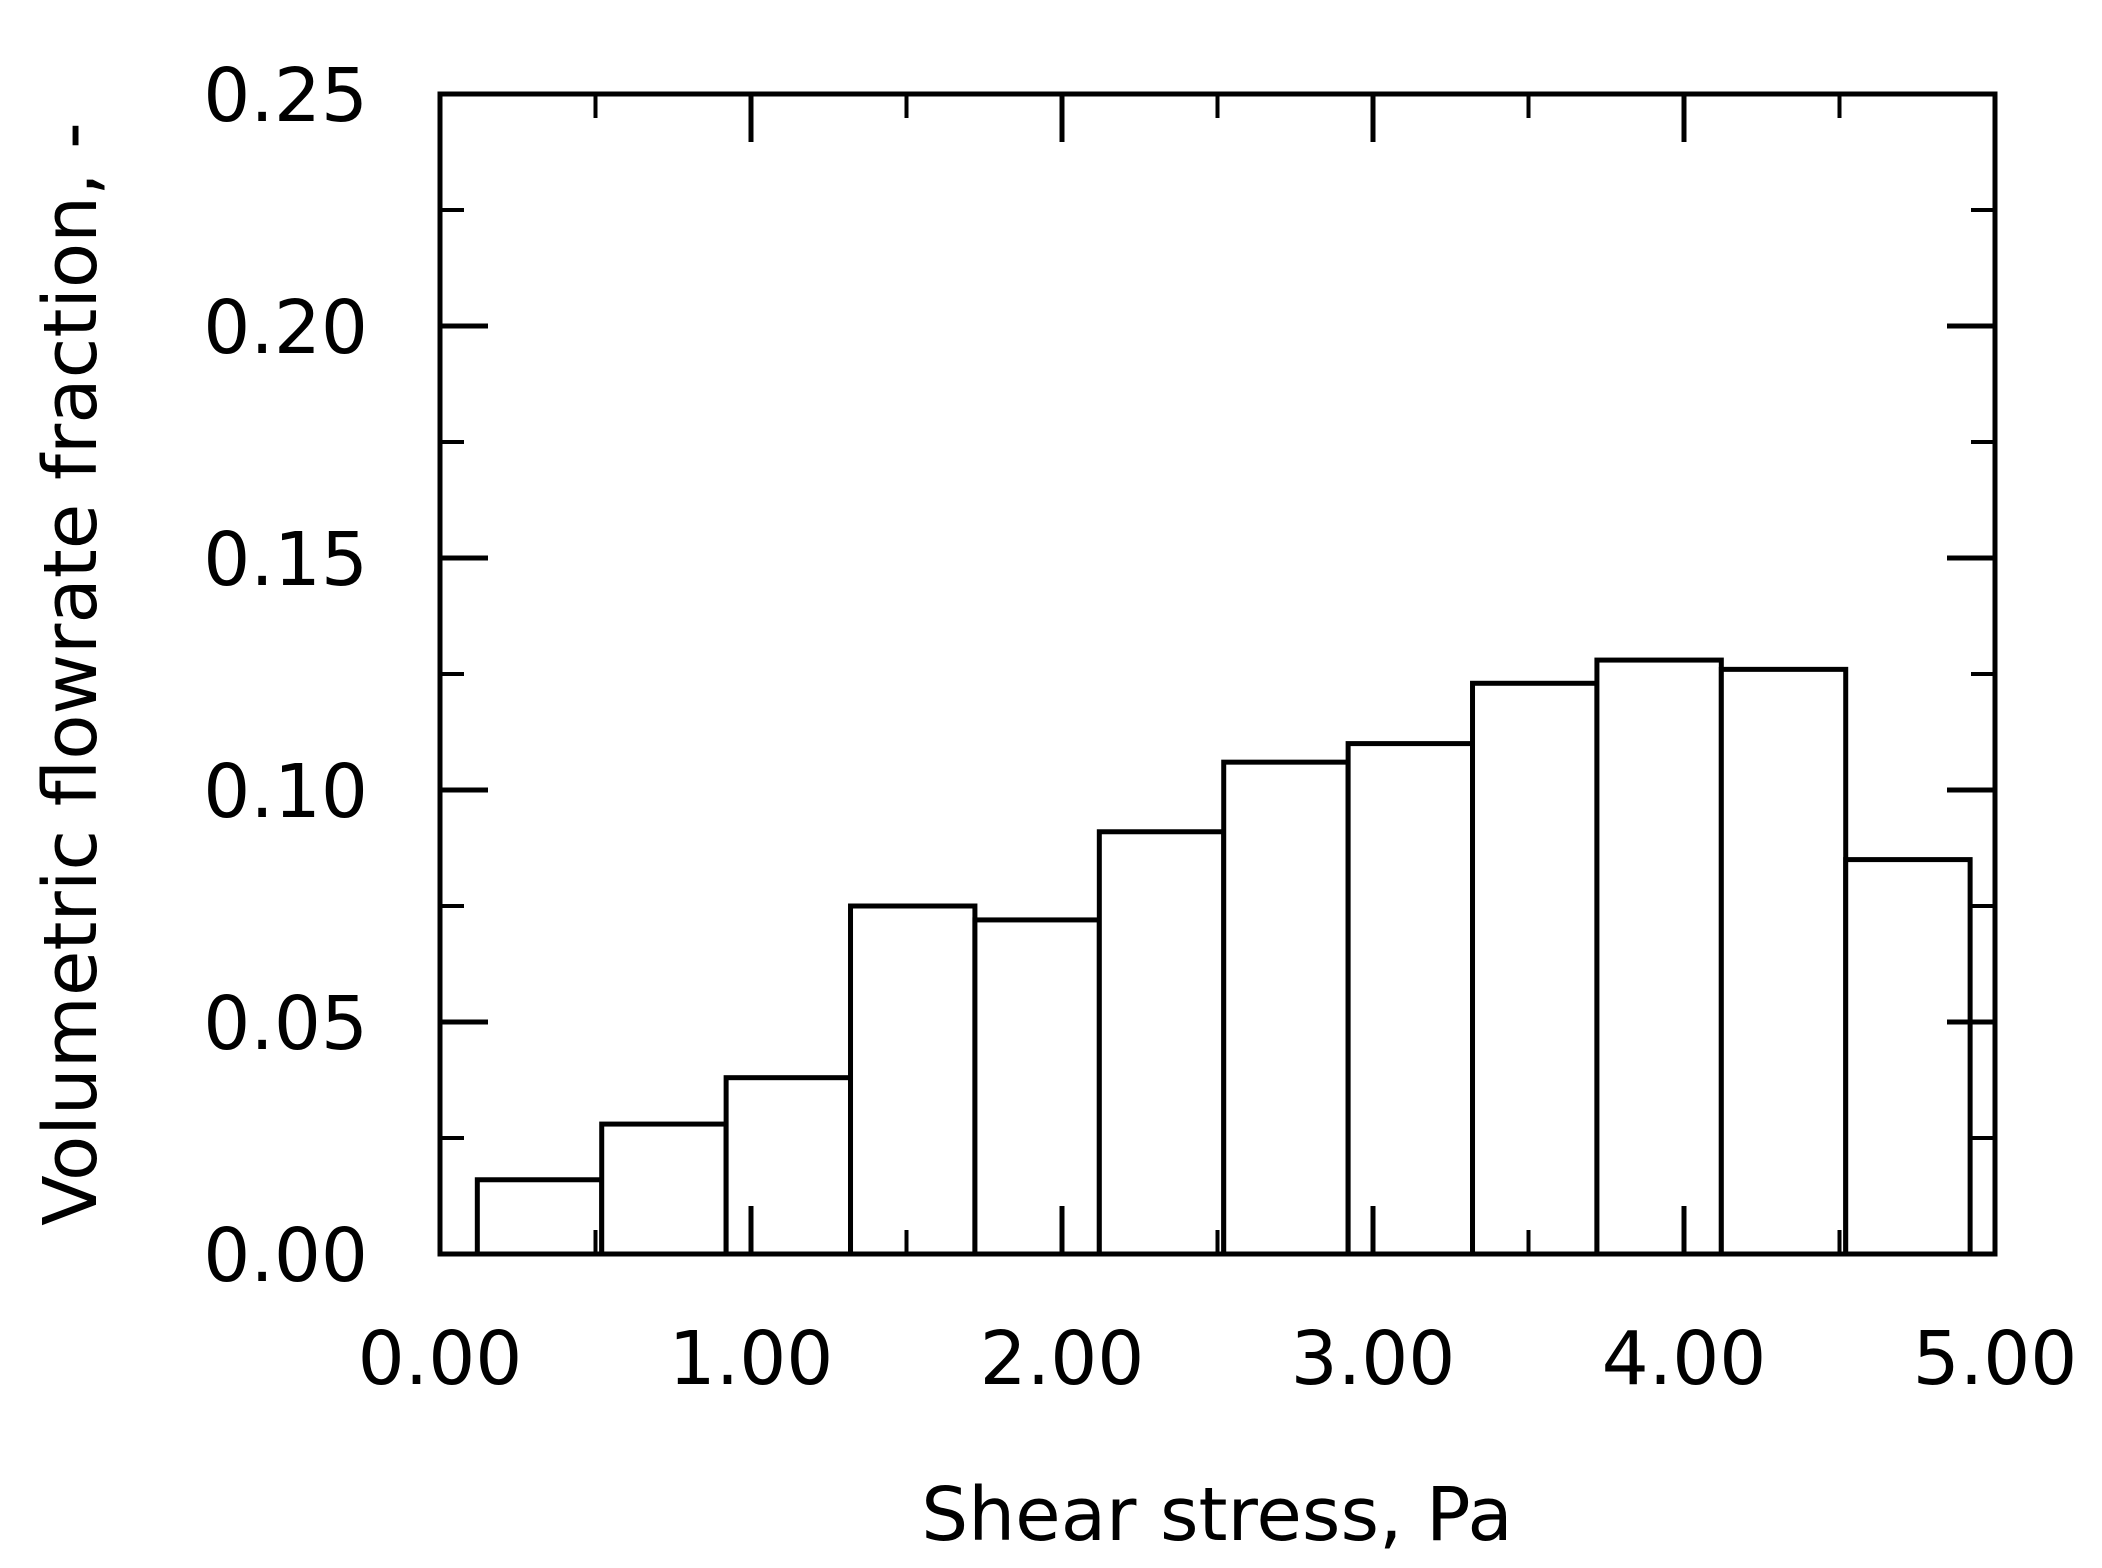 This screenshot has height=1568, width=2102. Describe the element at coordinates (1373, 1359) in the screenshot. I see `x-tick-label-3: 3.00` at that location.